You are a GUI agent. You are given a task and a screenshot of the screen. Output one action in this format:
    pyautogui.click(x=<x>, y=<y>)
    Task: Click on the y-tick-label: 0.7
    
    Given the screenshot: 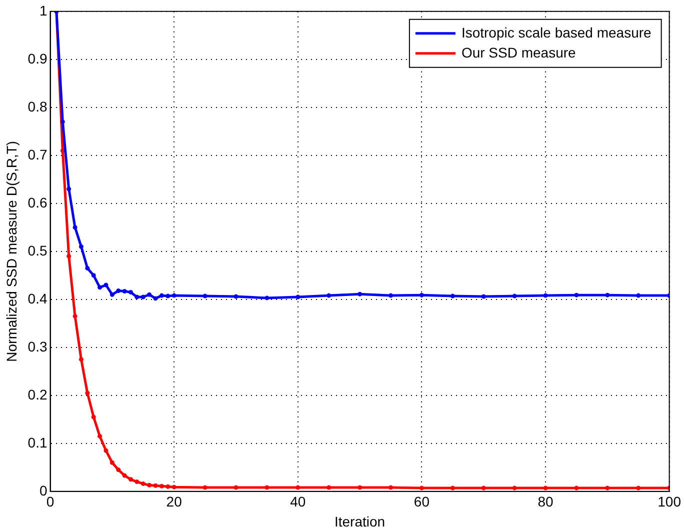 What is the action you would take?
    pyautogui.click(x=38, y=154)
    